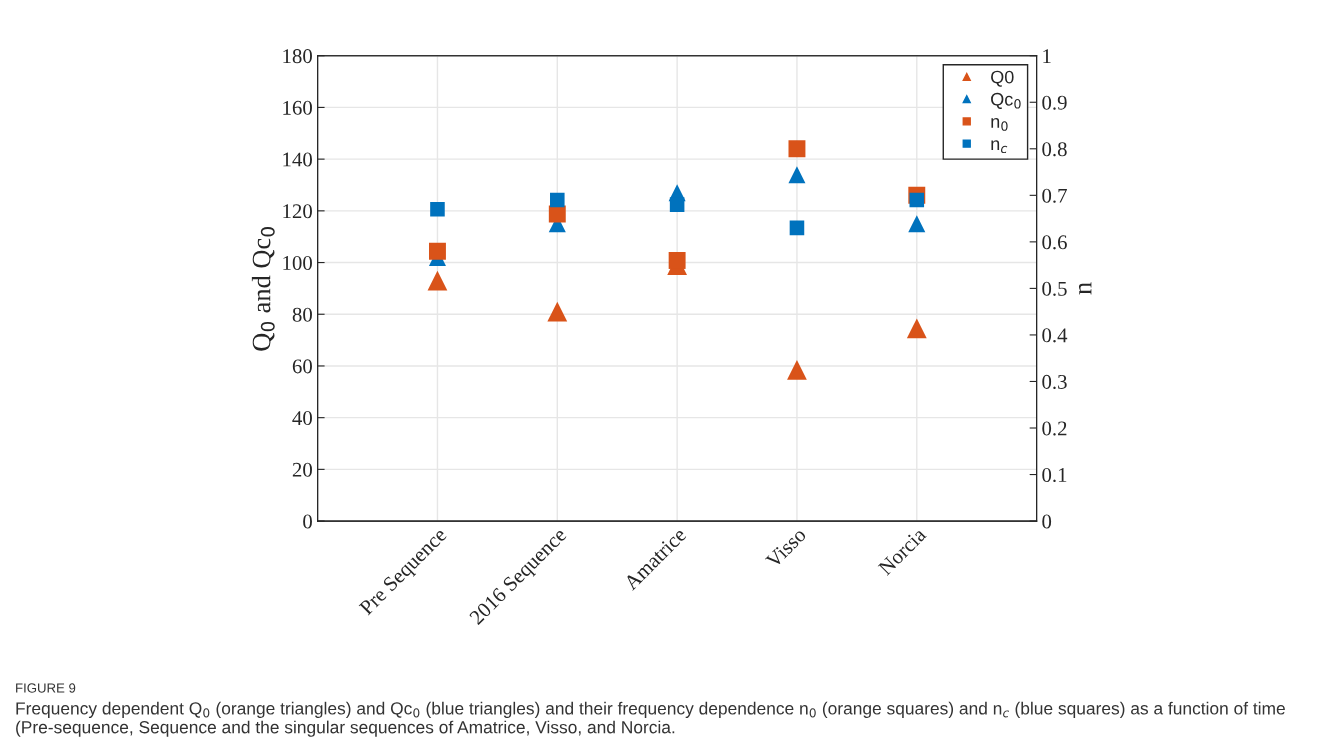  I want to click on y2-tick-label: 0.5, so click(1054, 288).